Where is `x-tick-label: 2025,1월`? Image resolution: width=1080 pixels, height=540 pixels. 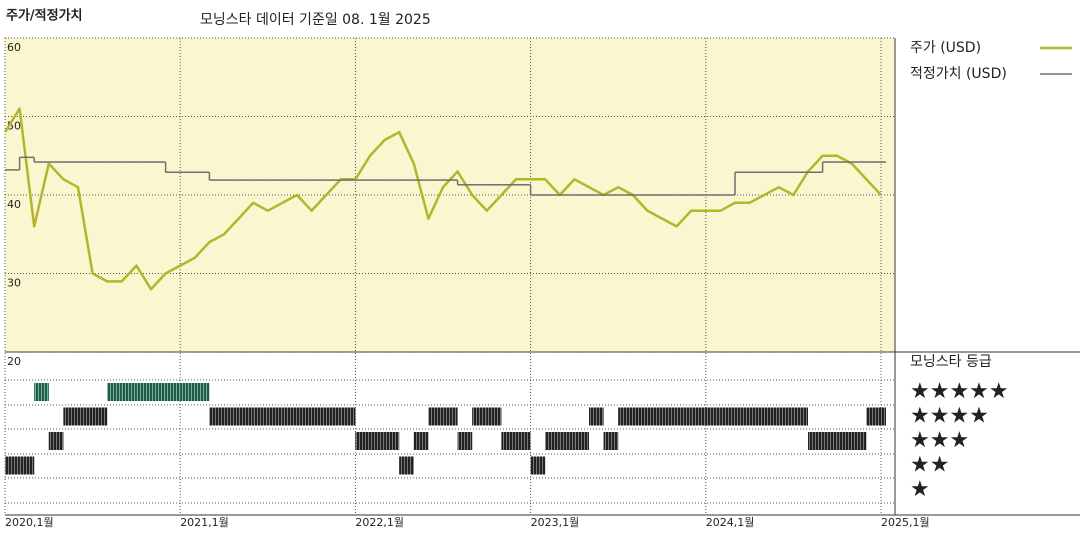
x-tick-label: 2025,1월 is located at coordinates (905, 522).